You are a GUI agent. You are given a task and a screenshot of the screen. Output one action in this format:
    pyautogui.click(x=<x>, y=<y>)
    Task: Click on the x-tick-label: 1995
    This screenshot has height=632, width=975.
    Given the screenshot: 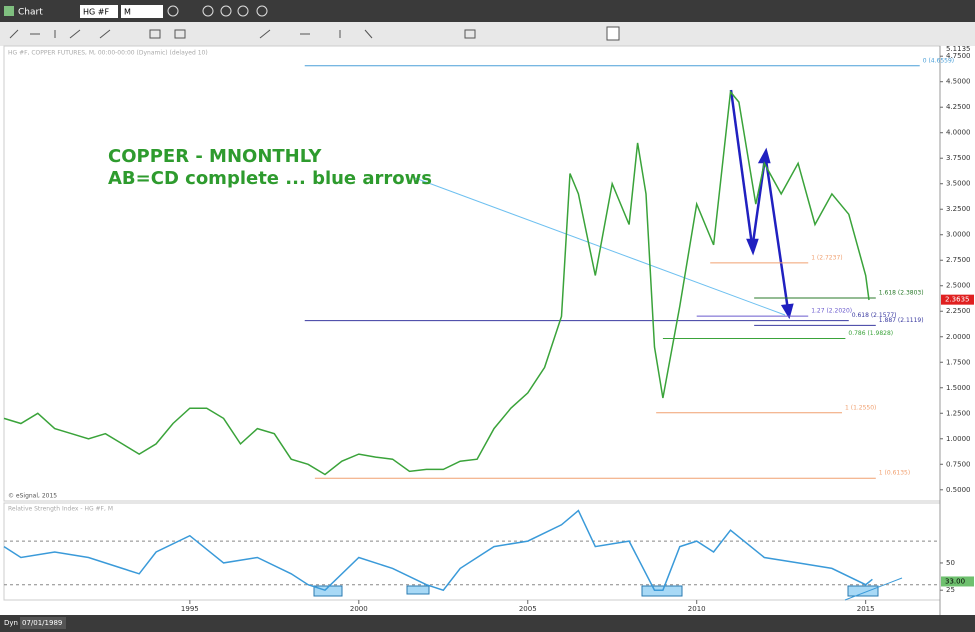 What is the action you would take?
    pyautogui.click(x=190, y=609)
    